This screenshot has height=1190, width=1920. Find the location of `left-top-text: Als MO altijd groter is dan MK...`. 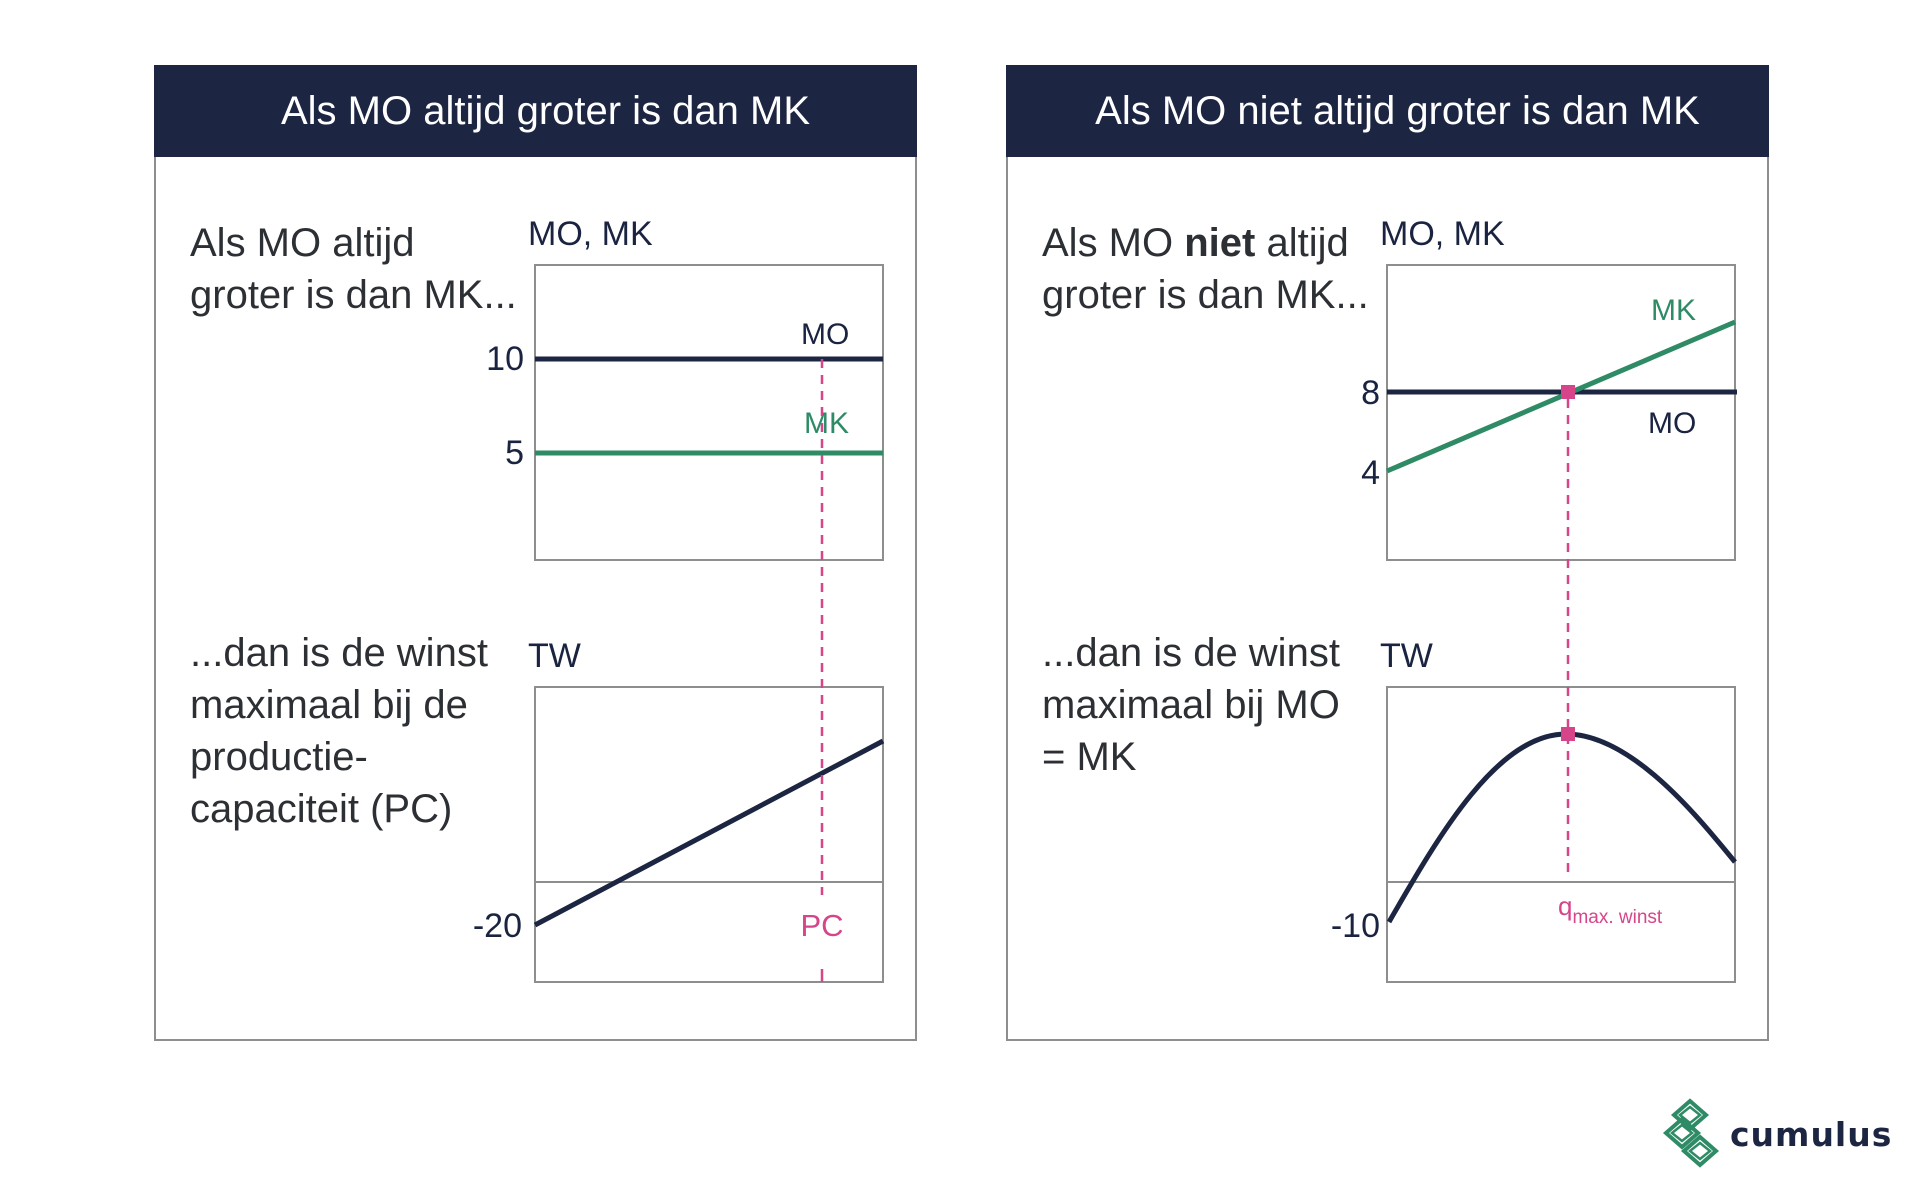

left-top-text: Als MO altijd groter is dan MK... is located at coordinates (353, 269).